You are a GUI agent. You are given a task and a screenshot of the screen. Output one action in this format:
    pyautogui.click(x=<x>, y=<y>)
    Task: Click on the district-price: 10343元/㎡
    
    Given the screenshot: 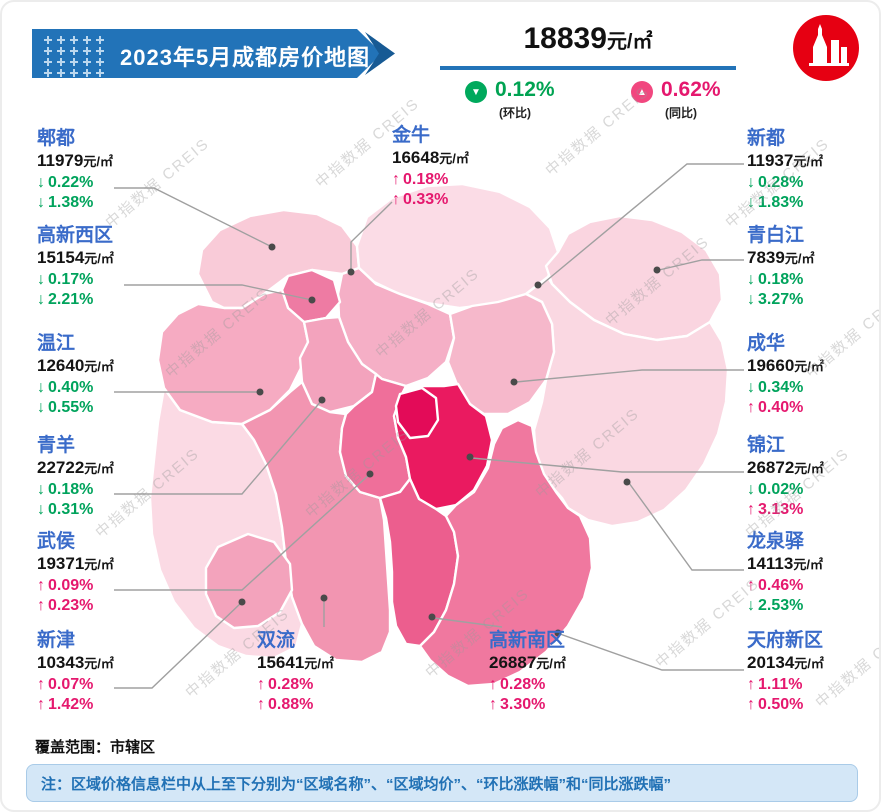 What is the action you would take?
    pyautogui.click(x=75, y=662)
    